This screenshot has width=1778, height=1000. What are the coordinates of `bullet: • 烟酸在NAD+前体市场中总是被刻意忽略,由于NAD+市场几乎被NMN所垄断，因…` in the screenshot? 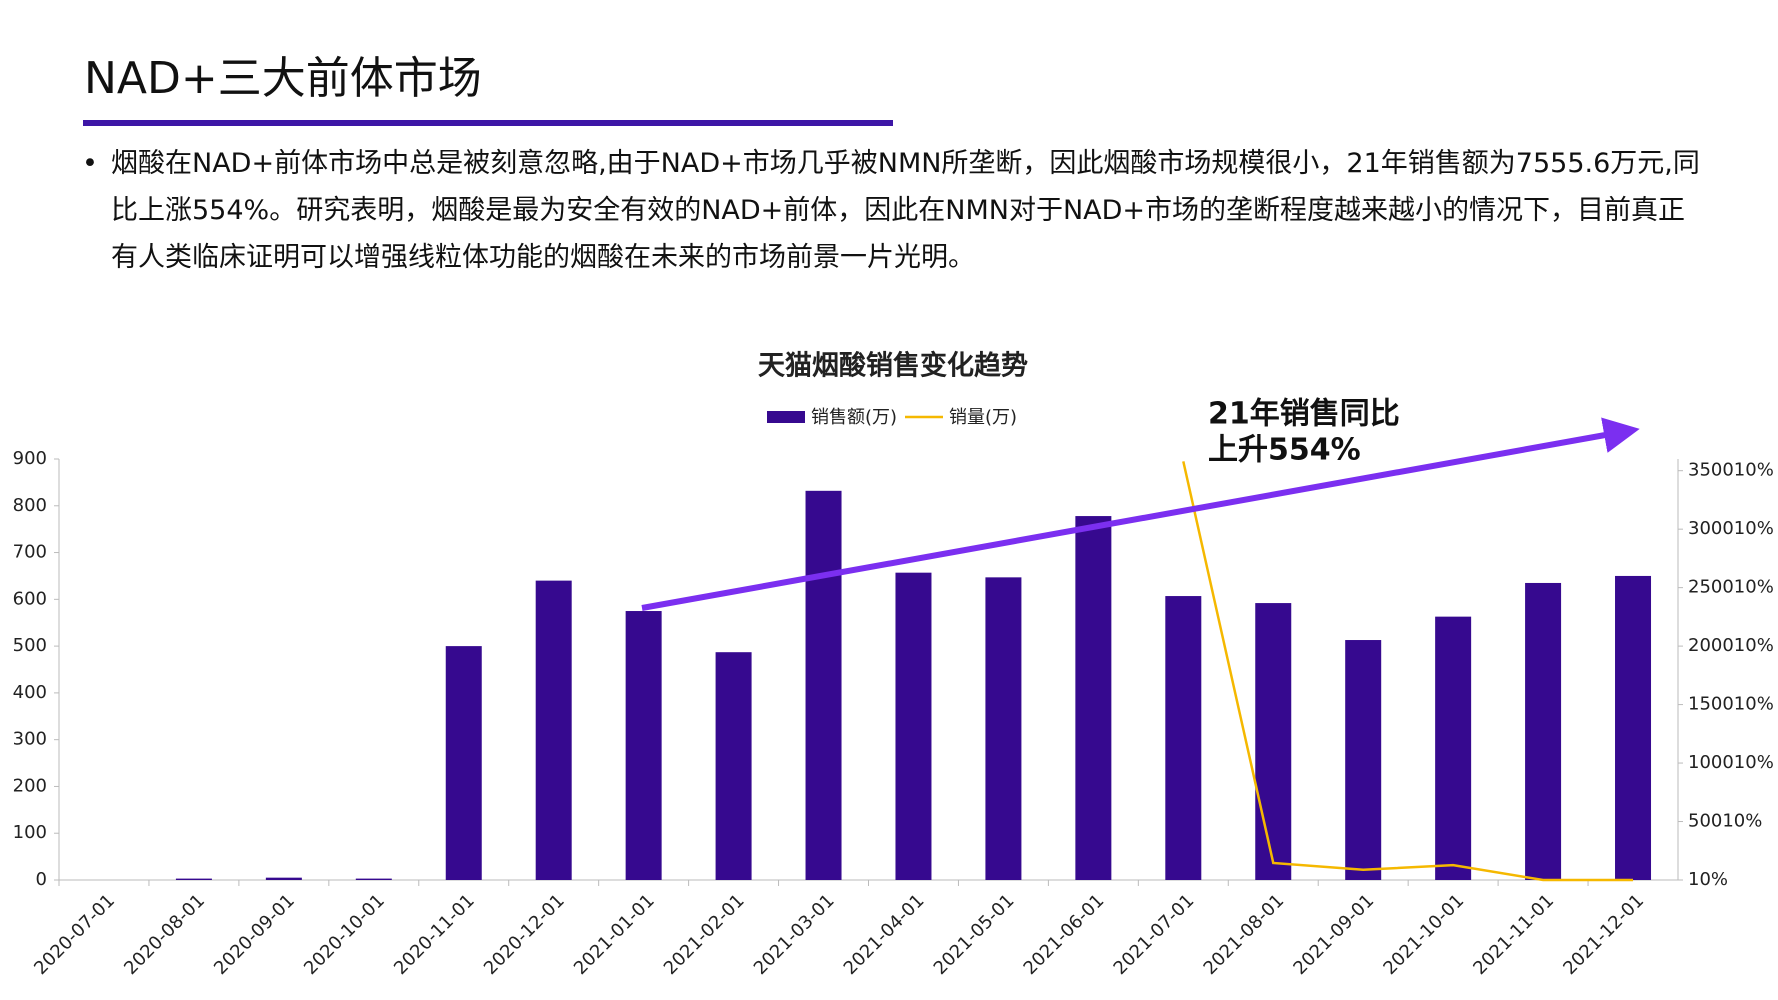 It's located at (892, 210).